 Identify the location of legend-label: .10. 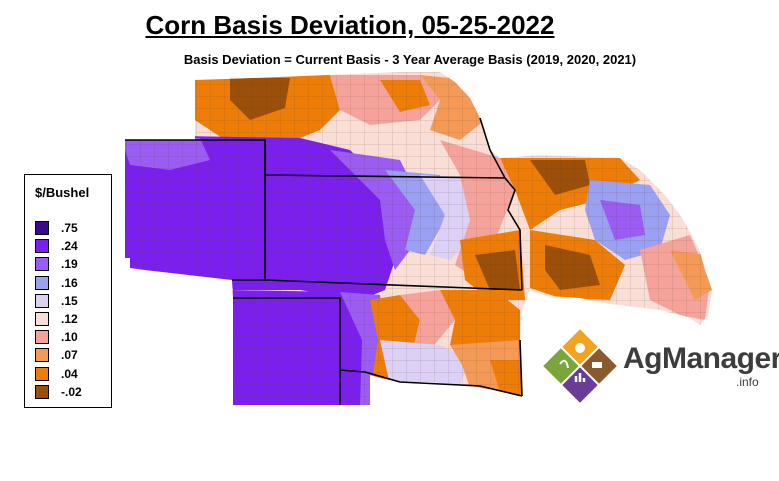
(69, 337).